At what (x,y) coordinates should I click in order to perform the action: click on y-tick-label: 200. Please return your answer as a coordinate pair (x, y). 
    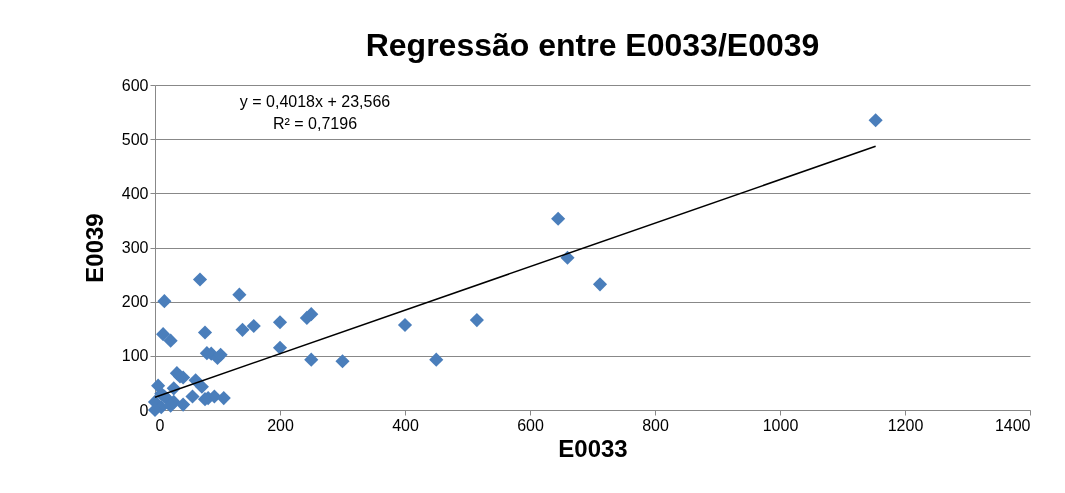
    Looking at the image, I should click on (135, 302).